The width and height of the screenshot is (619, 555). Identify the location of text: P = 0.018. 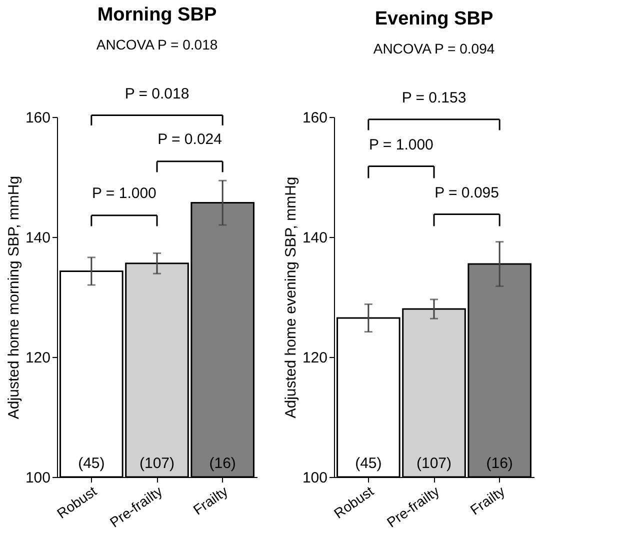
(157, 93).